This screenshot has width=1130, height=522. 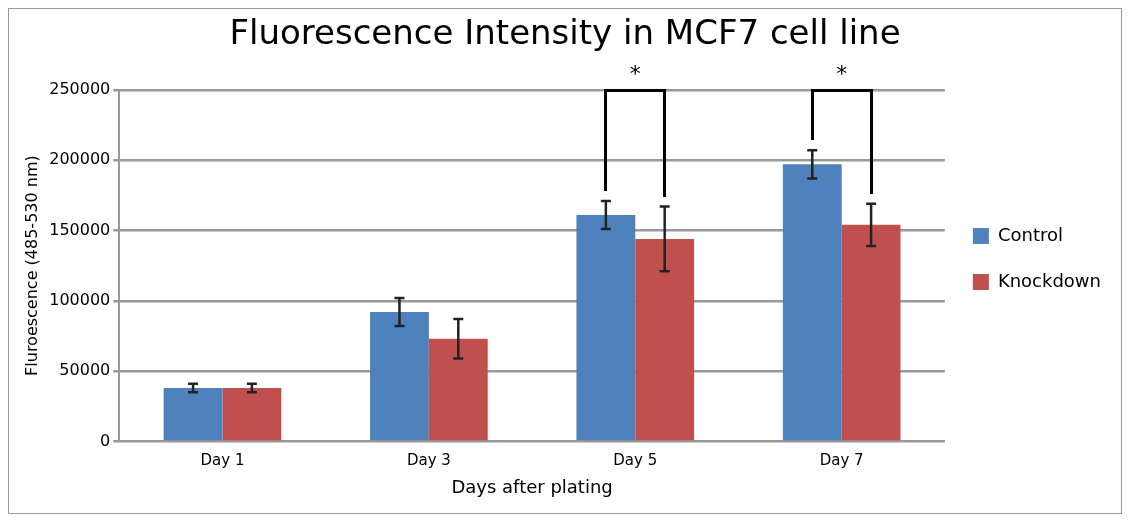 What do you see at coordinates (532, 486) in the screenshot?
I see `x-axis-title: Days after plating` at bounding box center [532, 486].